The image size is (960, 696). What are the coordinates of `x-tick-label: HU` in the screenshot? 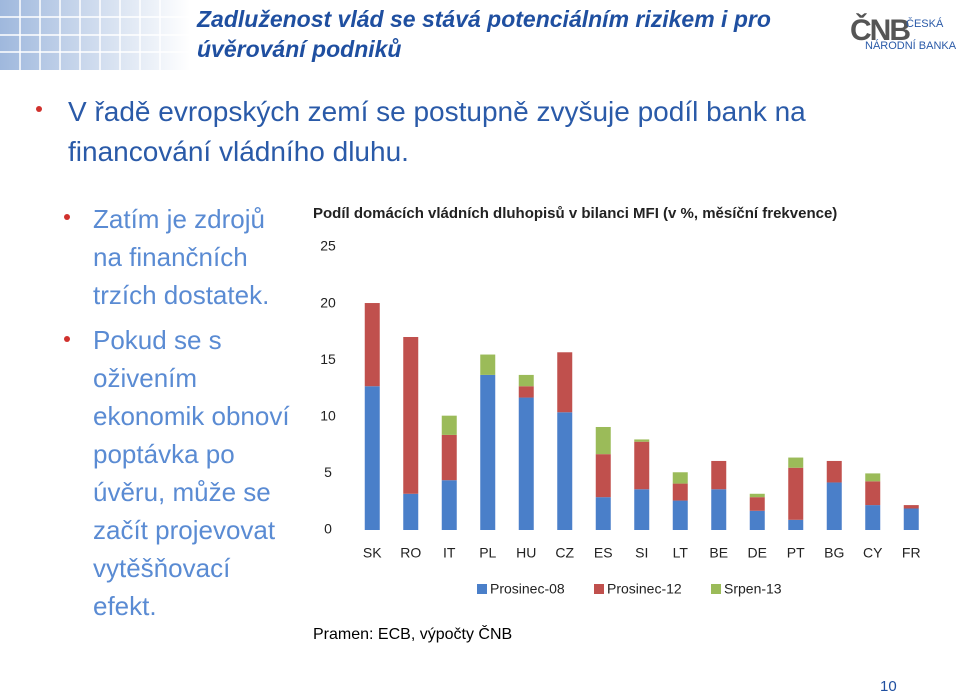 It's located at (526, 553).